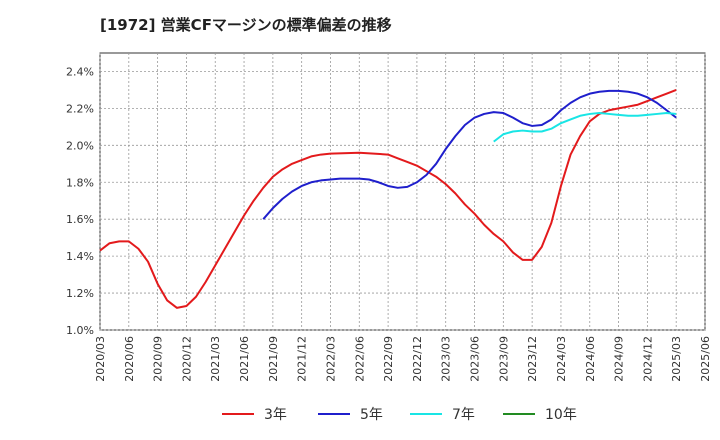  I want to click on legend-label: 7年, so click(463, 415).